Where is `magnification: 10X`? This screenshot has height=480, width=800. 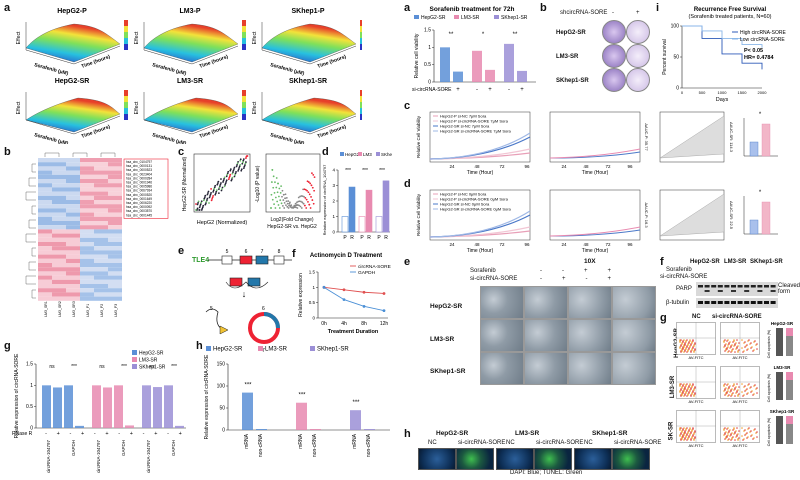 magnification: 10X is located at coordinates (590, 261).